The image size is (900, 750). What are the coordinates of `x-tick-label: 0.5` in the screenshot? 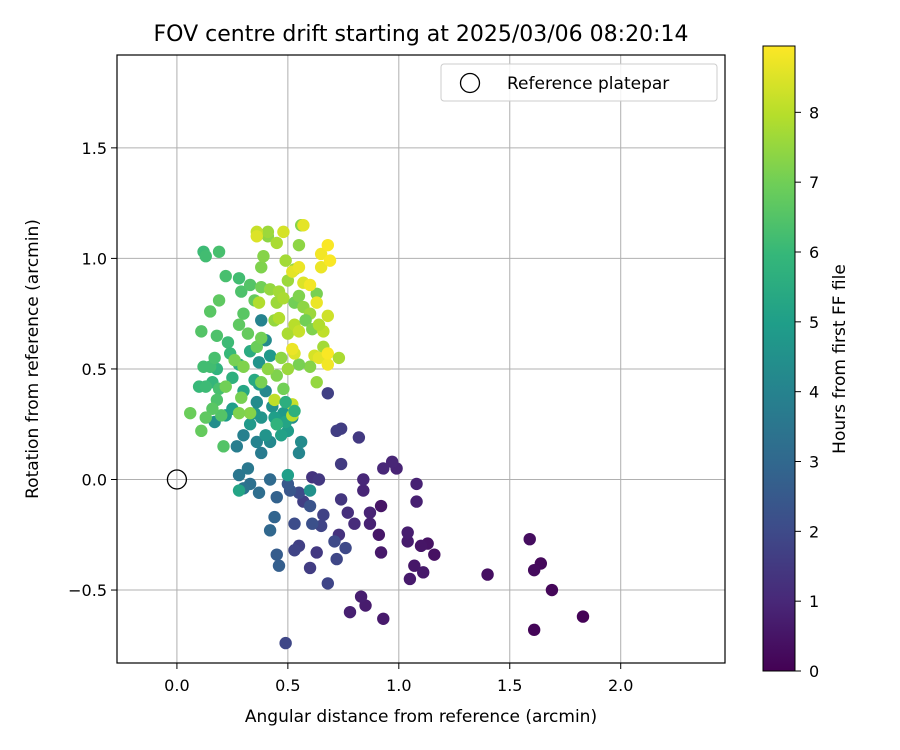 It's located at (287, 685).